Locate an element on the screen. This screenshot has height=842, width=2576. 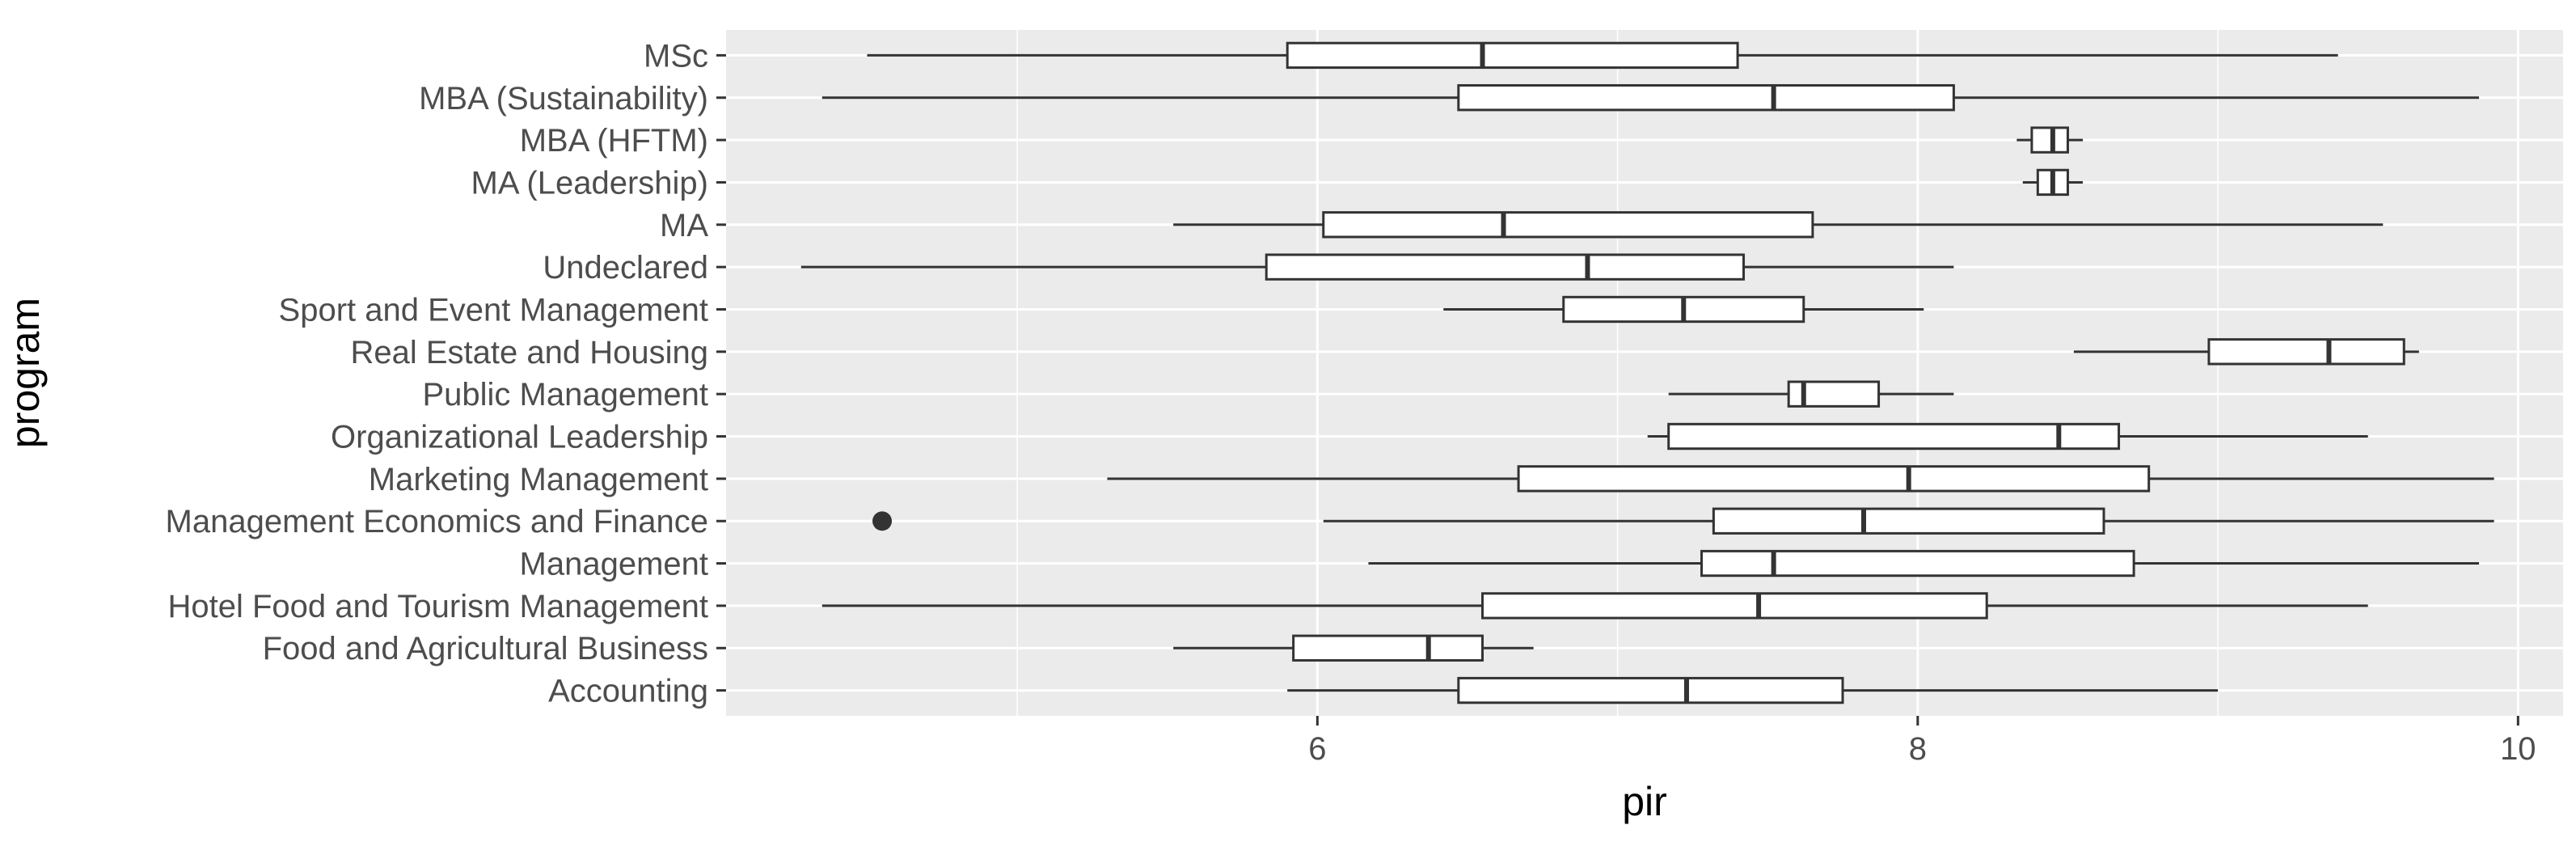
box-accounting is located at coordinates (1753, 690).